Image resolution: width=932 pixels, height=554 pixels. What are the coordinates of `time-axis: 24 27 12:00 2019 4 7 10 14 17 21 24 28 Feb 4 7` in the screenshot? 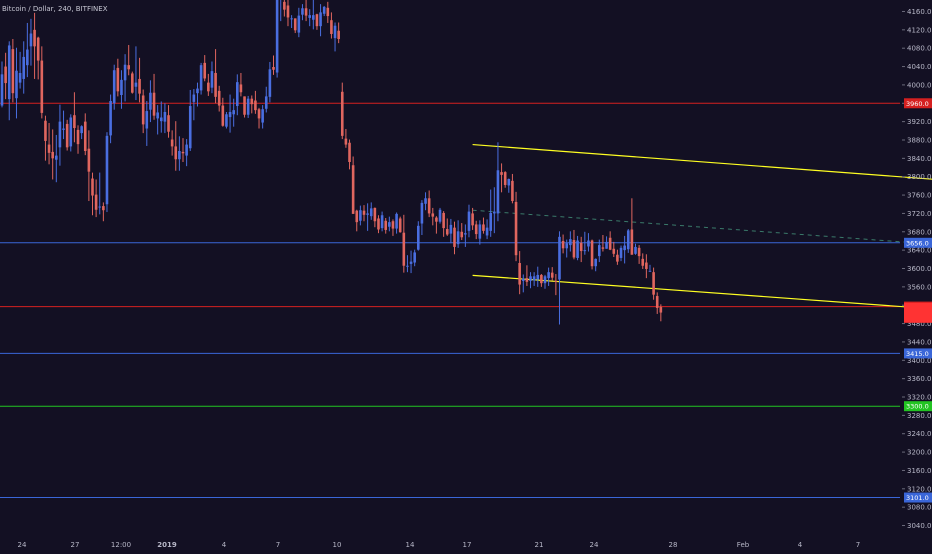 It's located at (439, 545).